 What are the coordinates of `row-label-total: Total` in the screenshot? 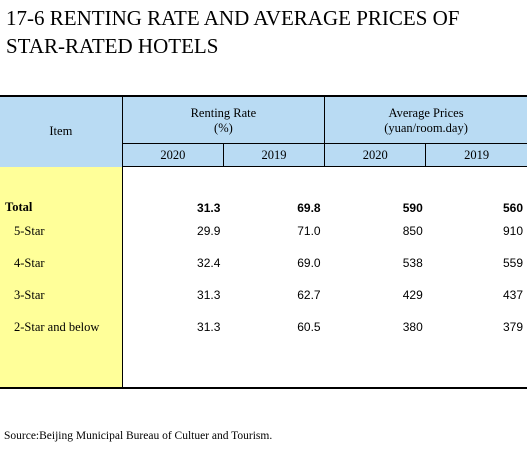 It's located at (61, 190).